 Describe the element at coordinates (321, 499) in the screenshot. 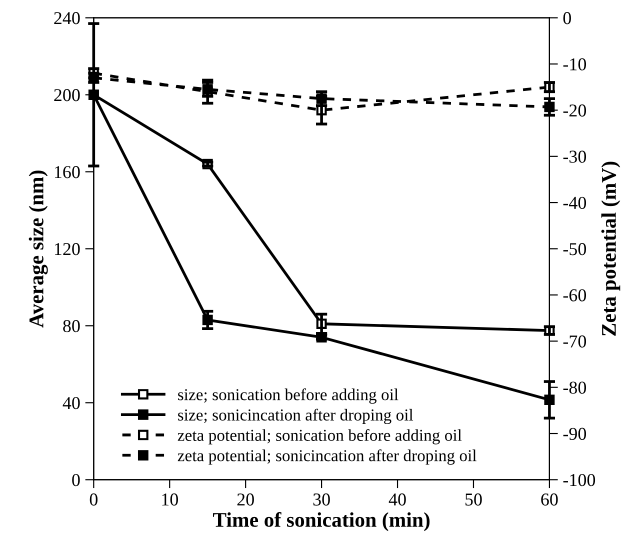

I see `x-tick-label: 30` at that location.